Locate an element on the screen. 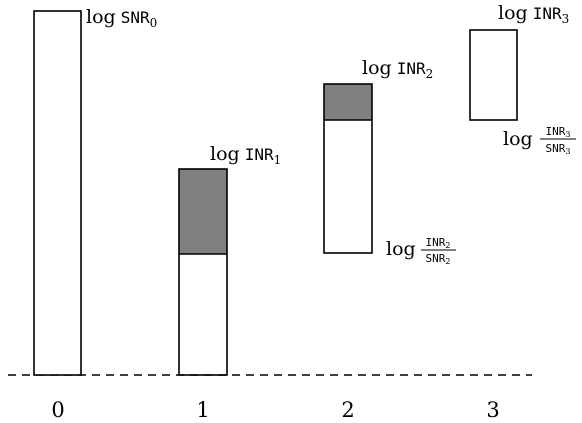 The height and width of the screenshot is (423, 582). label-log-inr2: log INR2 is located at coordinates (397, 69).